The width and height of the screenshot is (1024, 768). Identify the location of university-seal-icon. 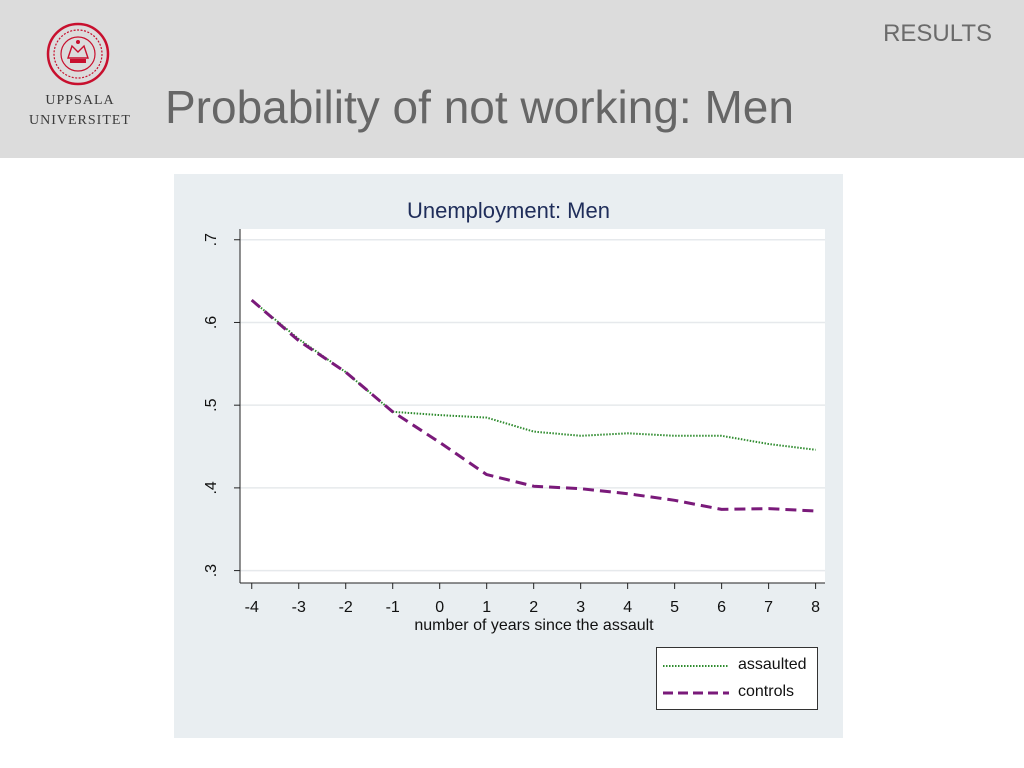
(78, 54).